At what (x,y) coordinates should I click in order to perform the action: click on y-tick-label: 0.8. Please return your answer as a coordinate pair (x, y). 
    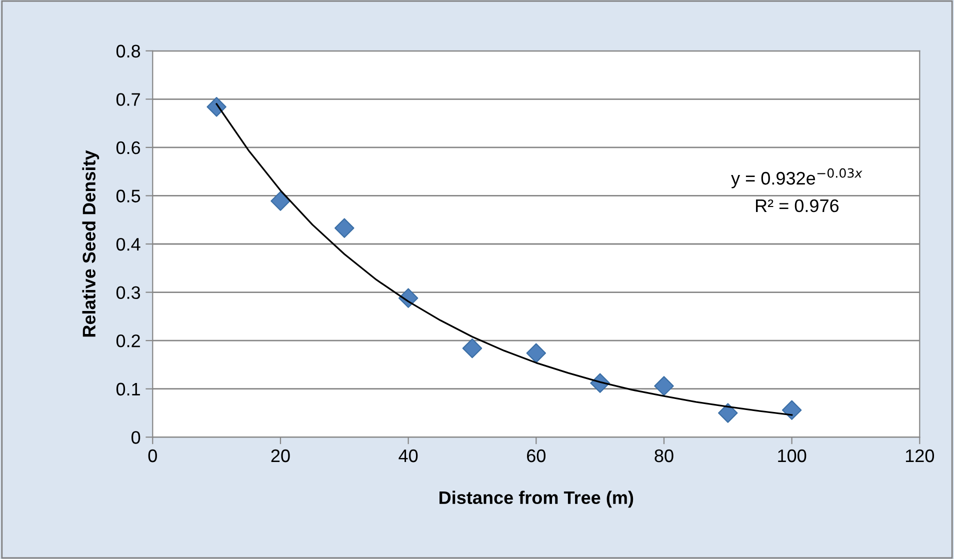
    Looking at the image, I should click on (128, 51).